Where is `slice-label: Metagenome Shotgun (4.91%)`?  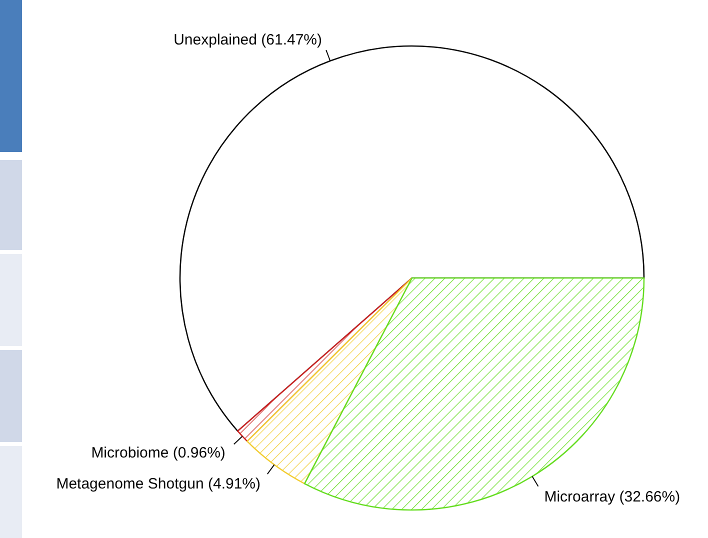
slice-label: Metagenome Shotgun (4.91%) is located at coordinates (158, 484).